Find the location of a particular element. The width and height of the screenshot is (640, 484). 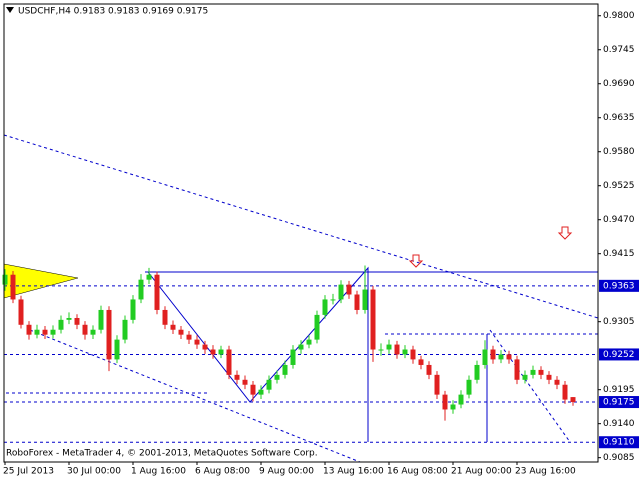

x-tick-label: 23 Aug 16:00 is located at coordinates (545, 472).